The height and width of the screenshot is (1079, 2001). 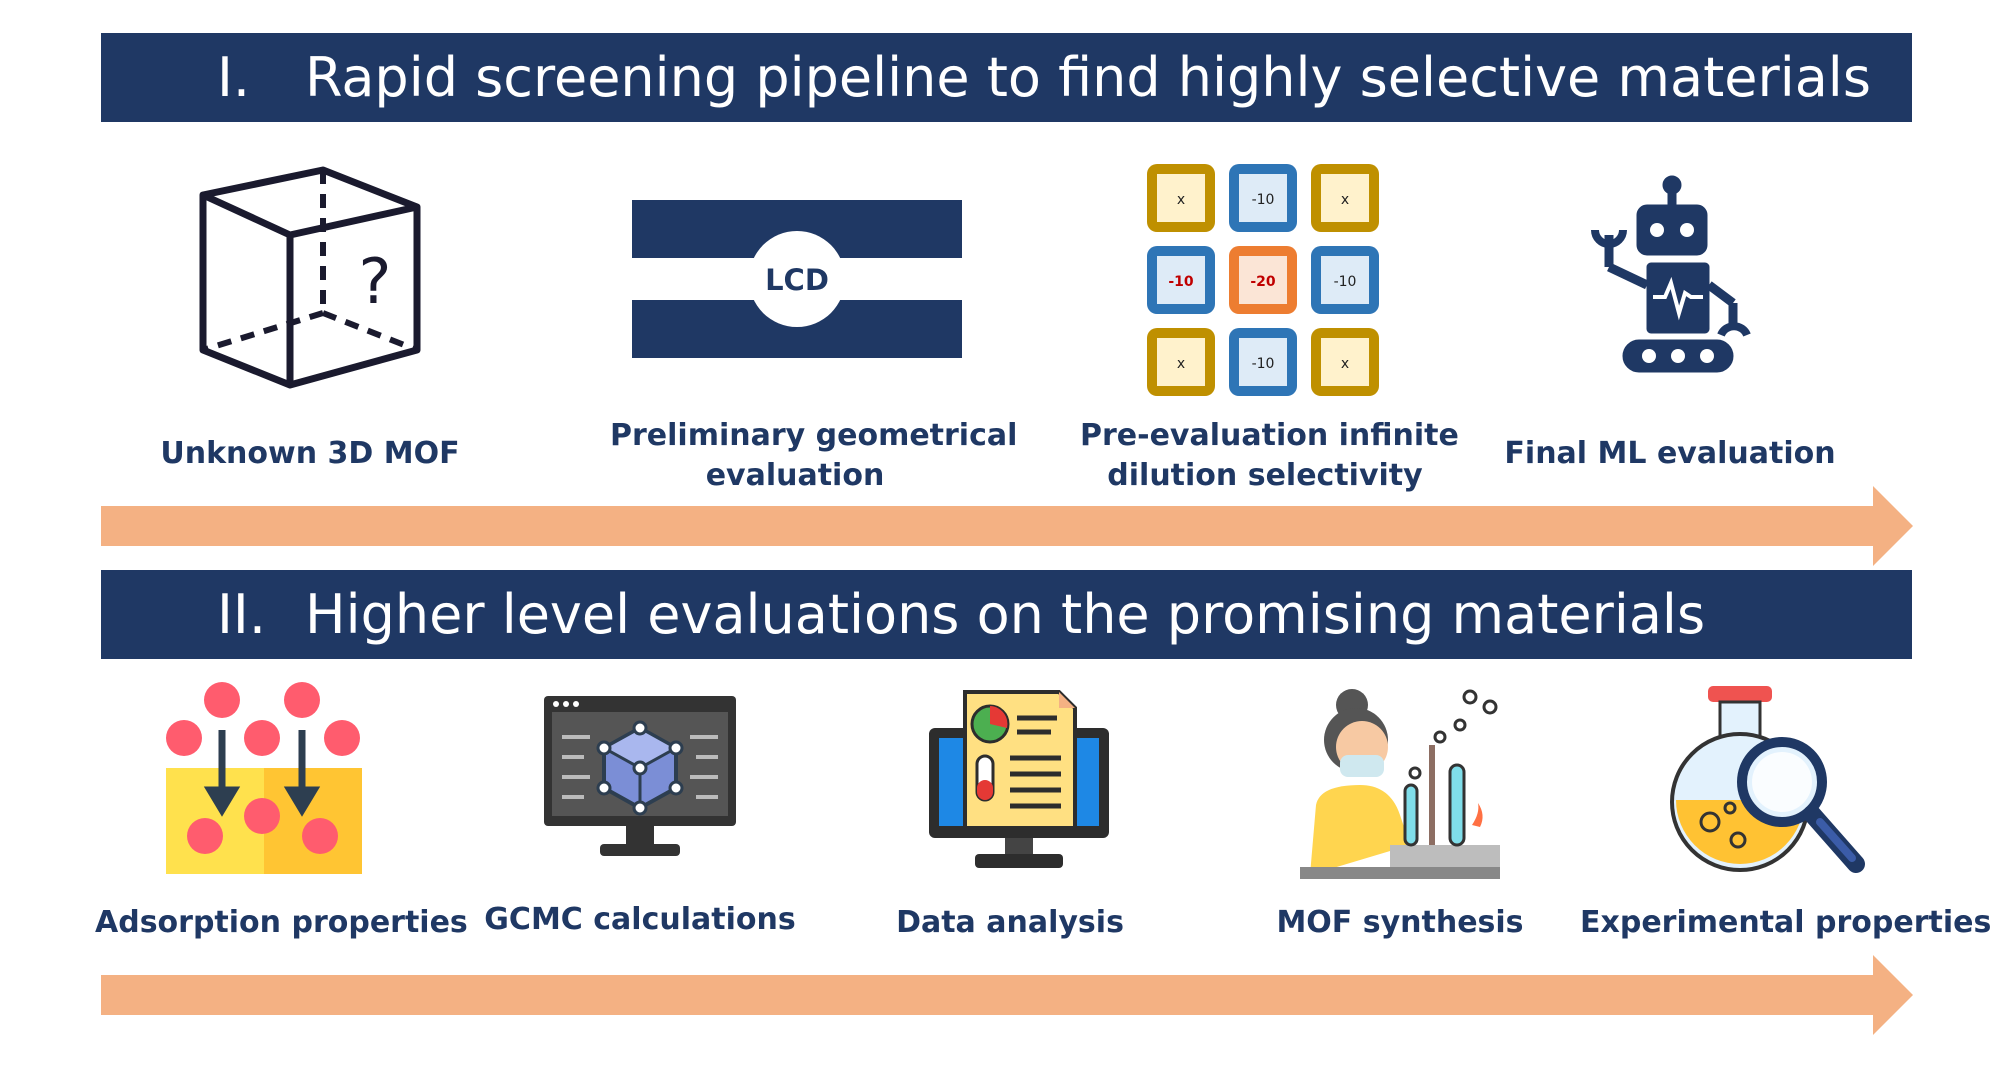 What do you see at coordinates (1400, 784) in the screenshot?
I see `scientist-icon` at bounding box center [1400, 784].